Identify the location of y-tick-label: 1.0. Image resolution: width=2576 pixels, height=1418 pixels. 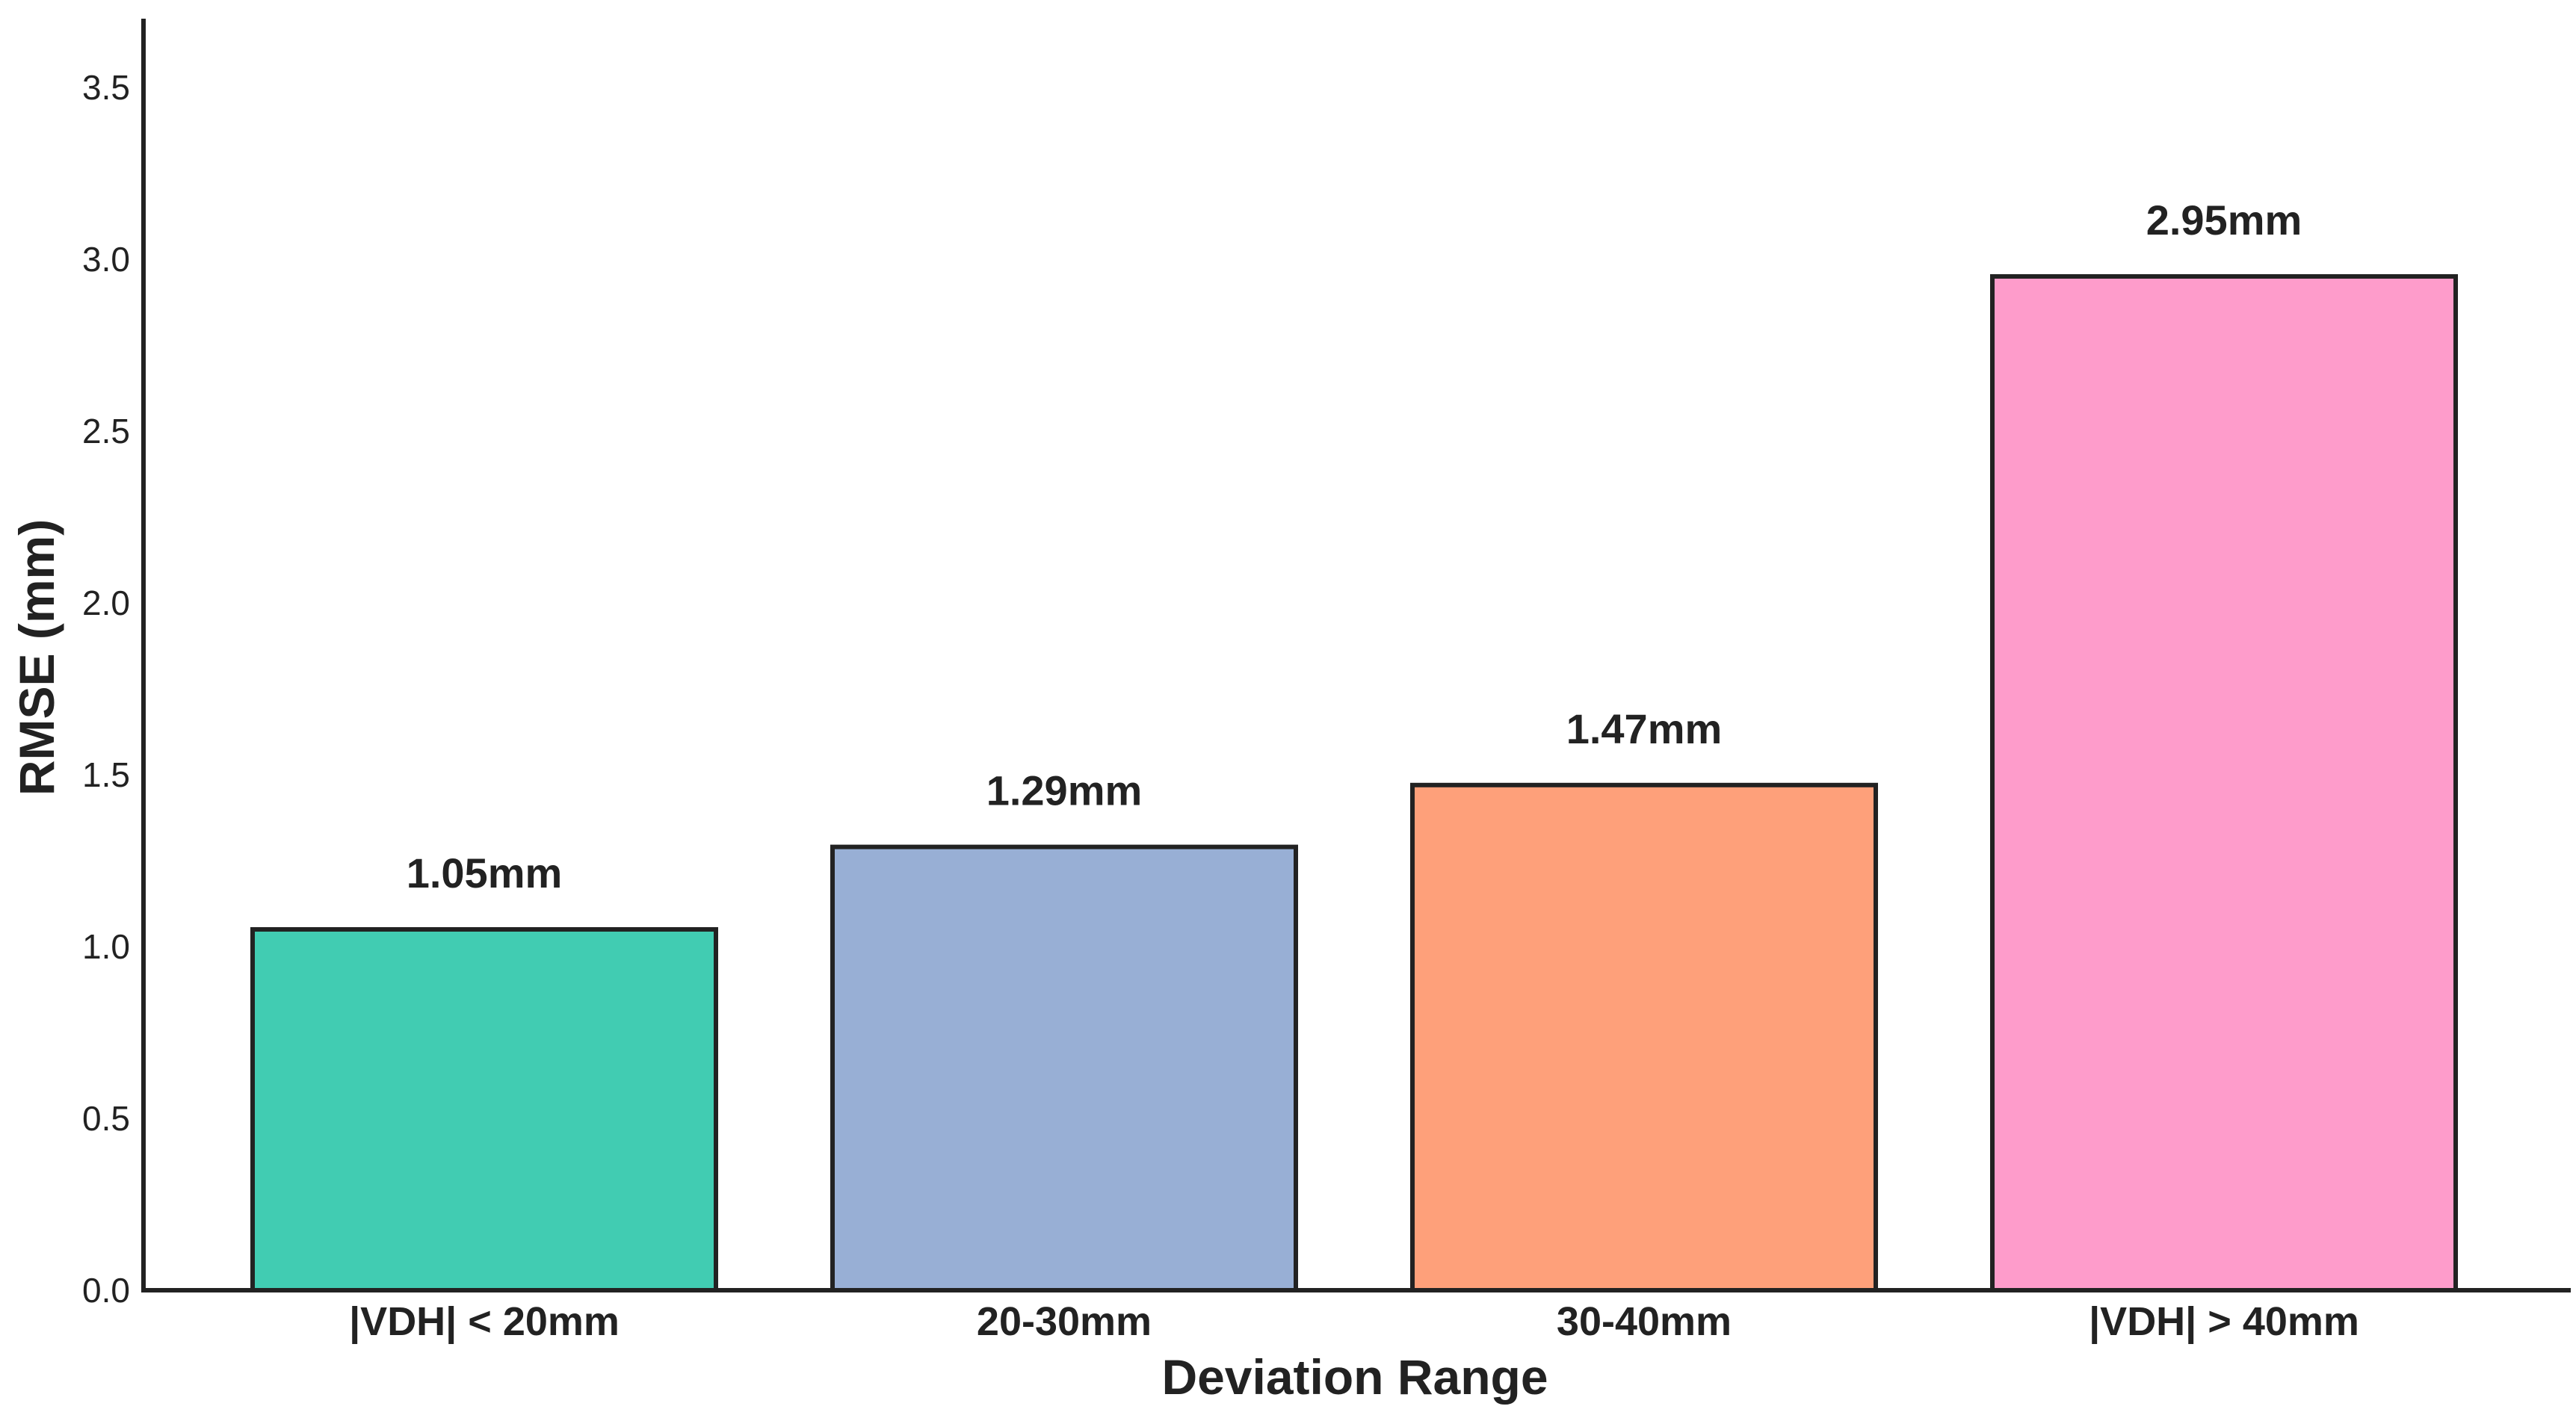
(106, 946).